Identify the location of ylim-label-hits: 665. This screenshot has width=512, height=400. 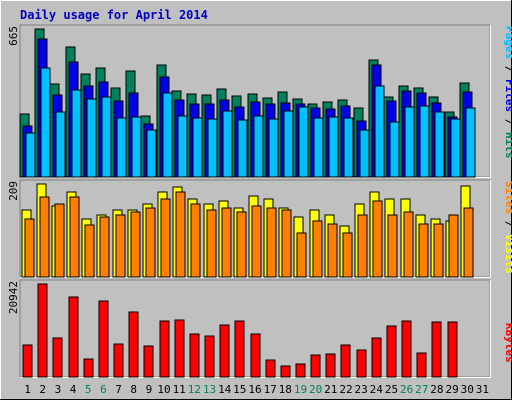
(13, 36).